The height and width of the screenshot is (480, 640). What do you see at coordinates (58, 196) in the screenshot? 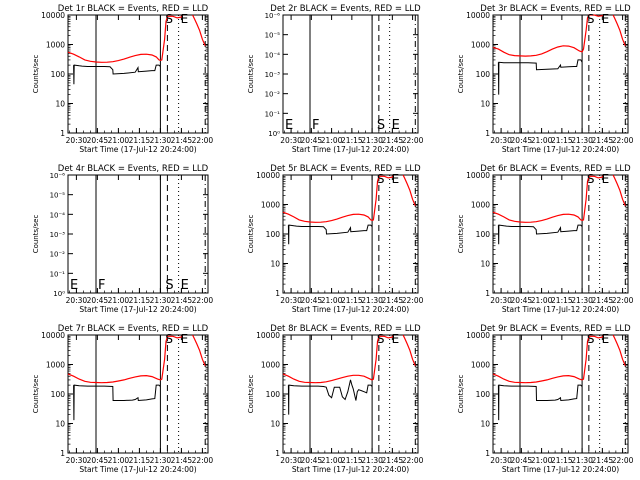
I see `y-tick-label: 10⁻⁵` at bounding box center [58, 196].